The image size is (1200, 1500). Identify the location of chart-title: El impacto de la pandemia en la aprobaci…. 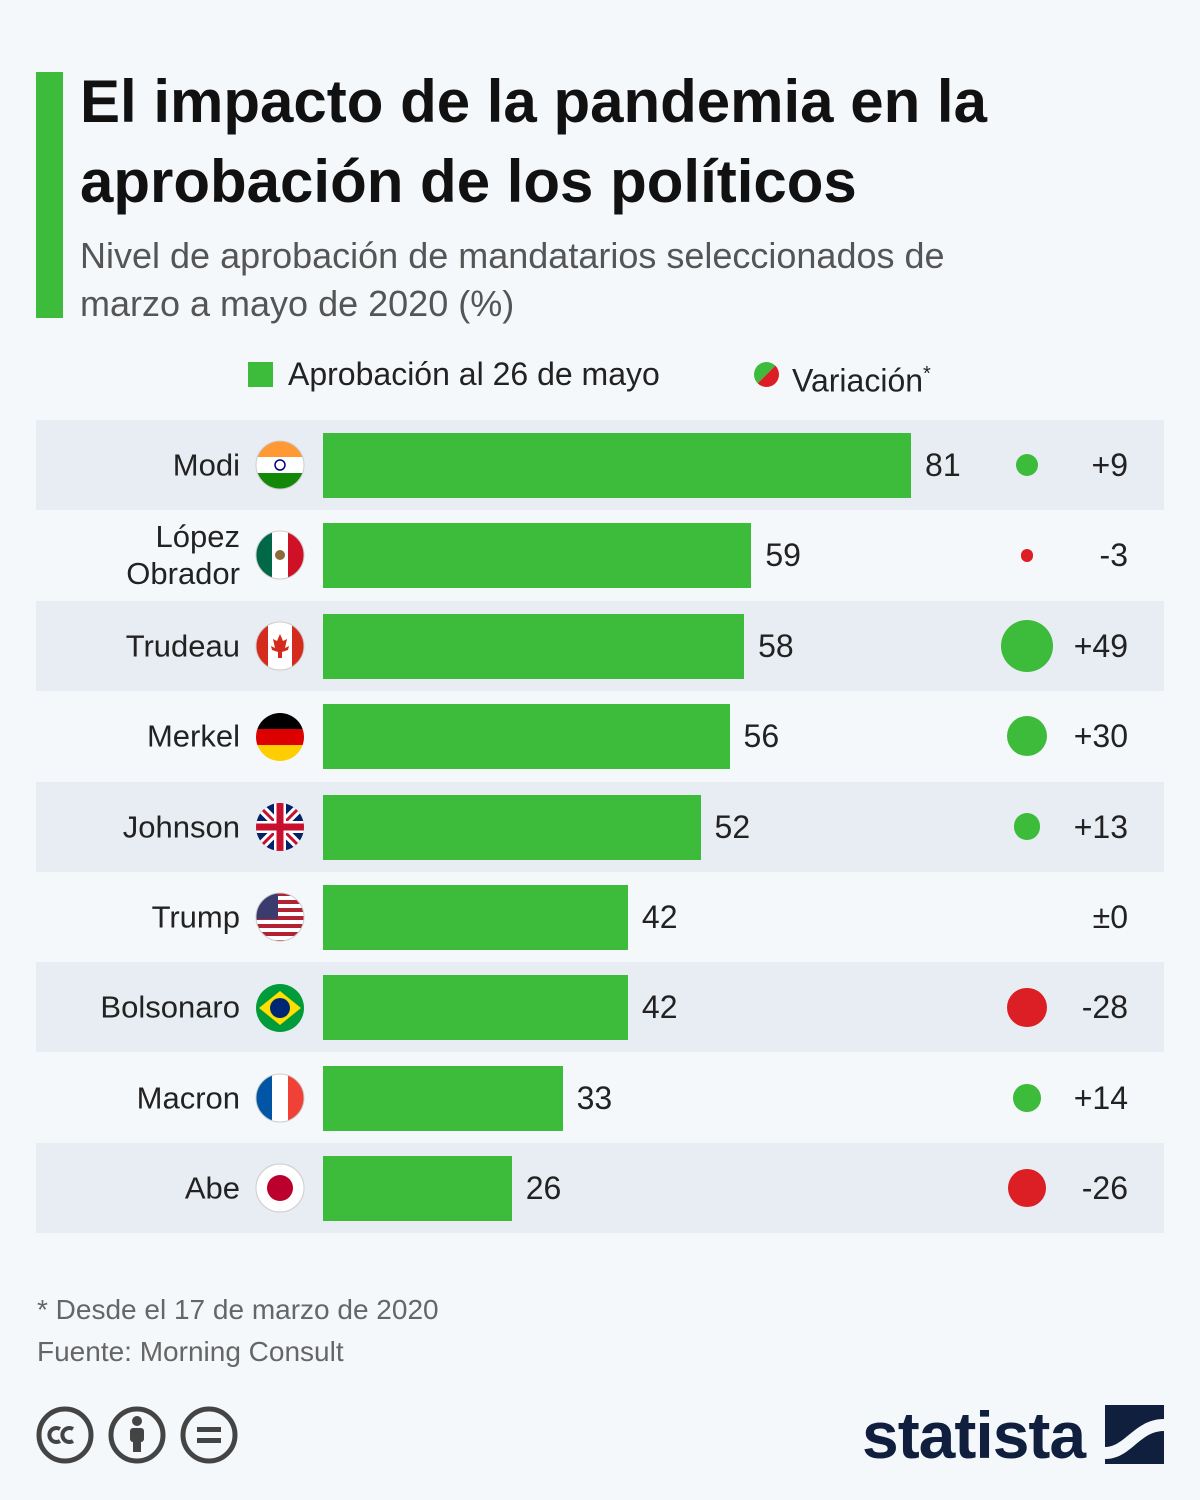
(533, 141).